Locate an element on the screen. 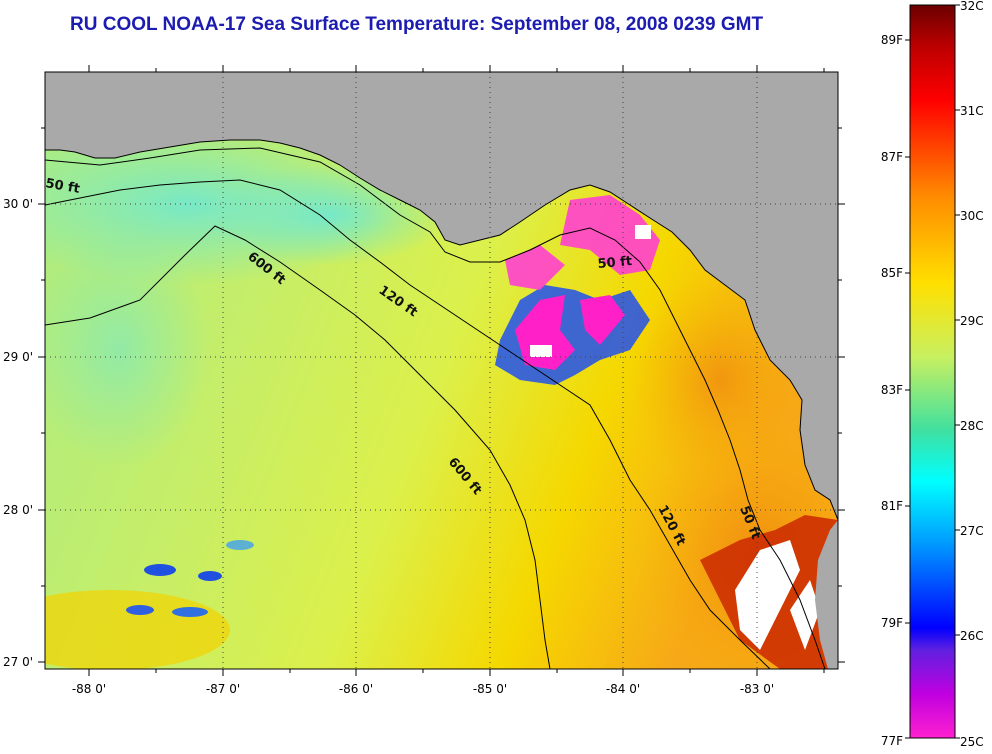 Image resolution: width=992 pixels, height=754 pixels. colorbar-fahrenheit-label: 77F is located at coordinates (892, 741).